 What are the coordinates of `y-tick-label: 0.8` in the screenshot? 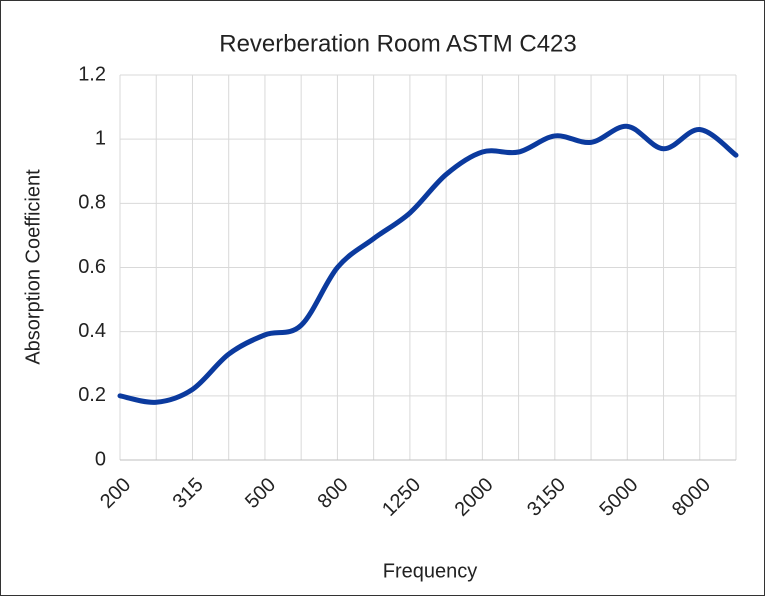 It's located at (92, 203).